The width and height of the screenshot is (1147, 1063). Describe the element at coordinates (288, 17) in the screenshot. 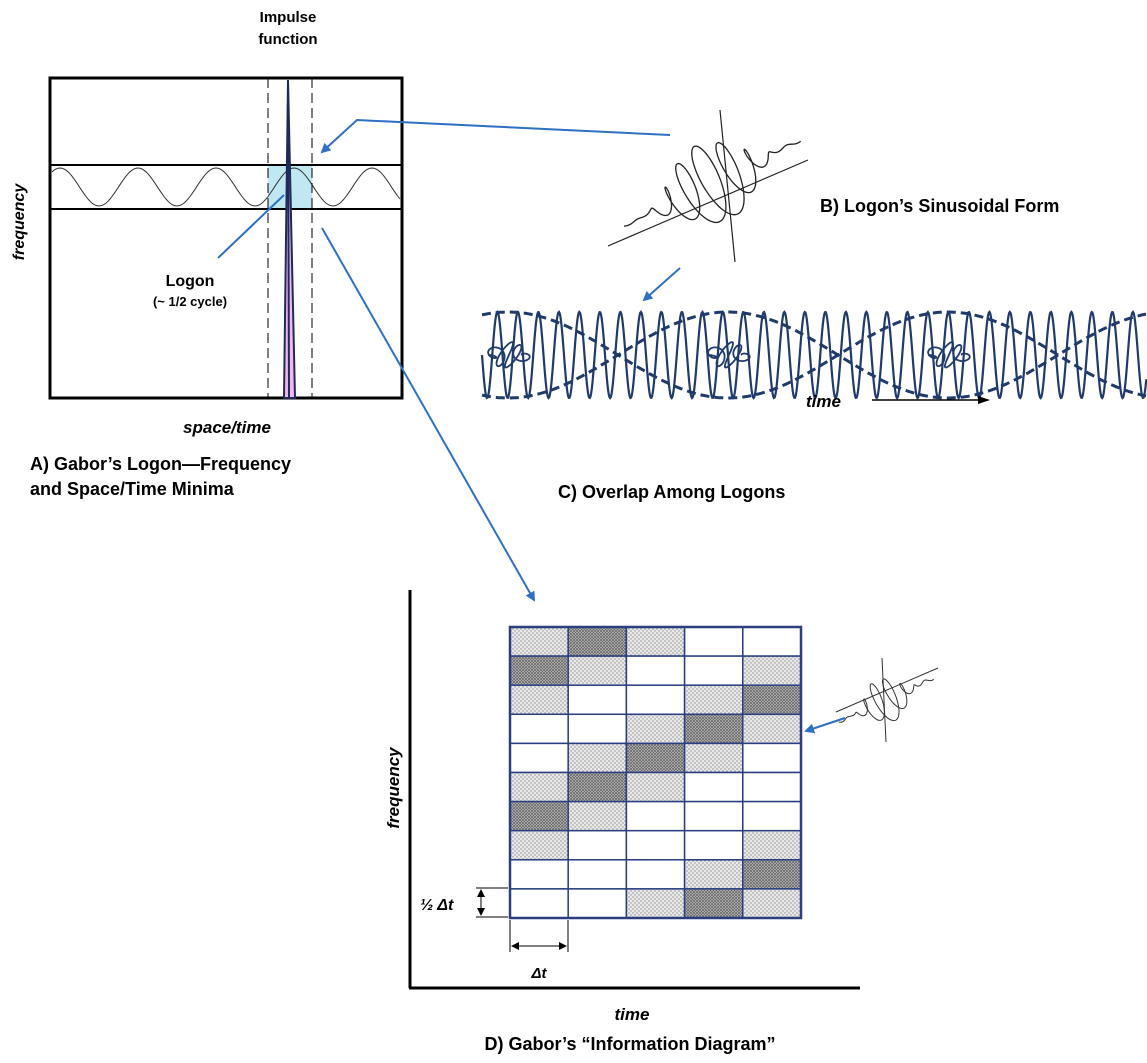

I see `impulse-label-line1: Impulse` at that location.